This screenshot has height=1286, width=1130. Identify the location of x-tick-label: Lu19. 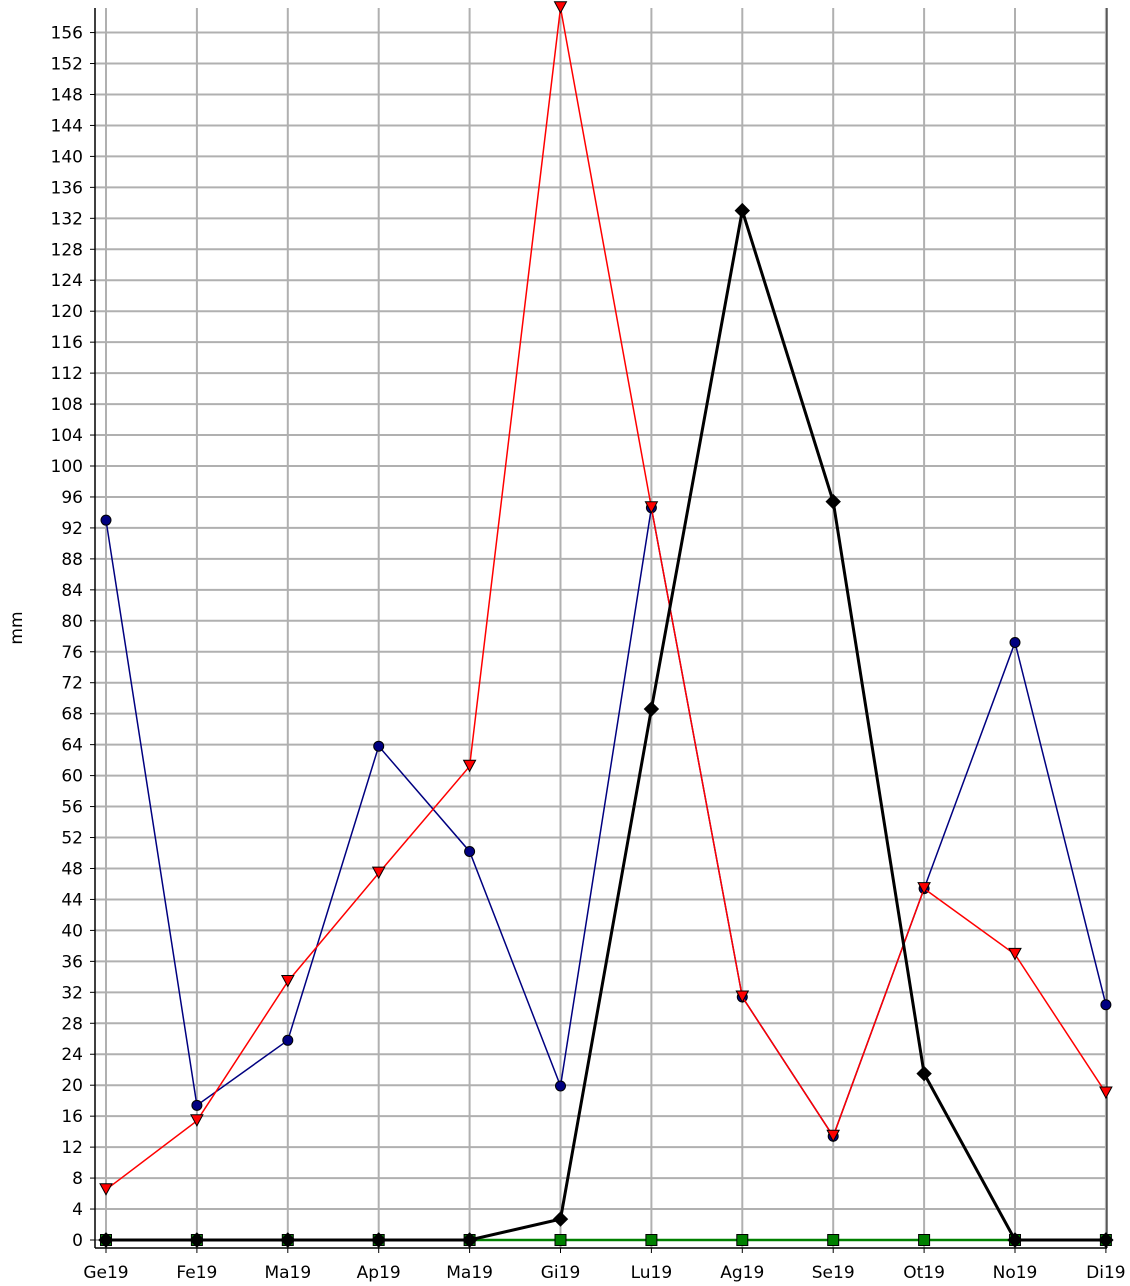
(652, 1273).